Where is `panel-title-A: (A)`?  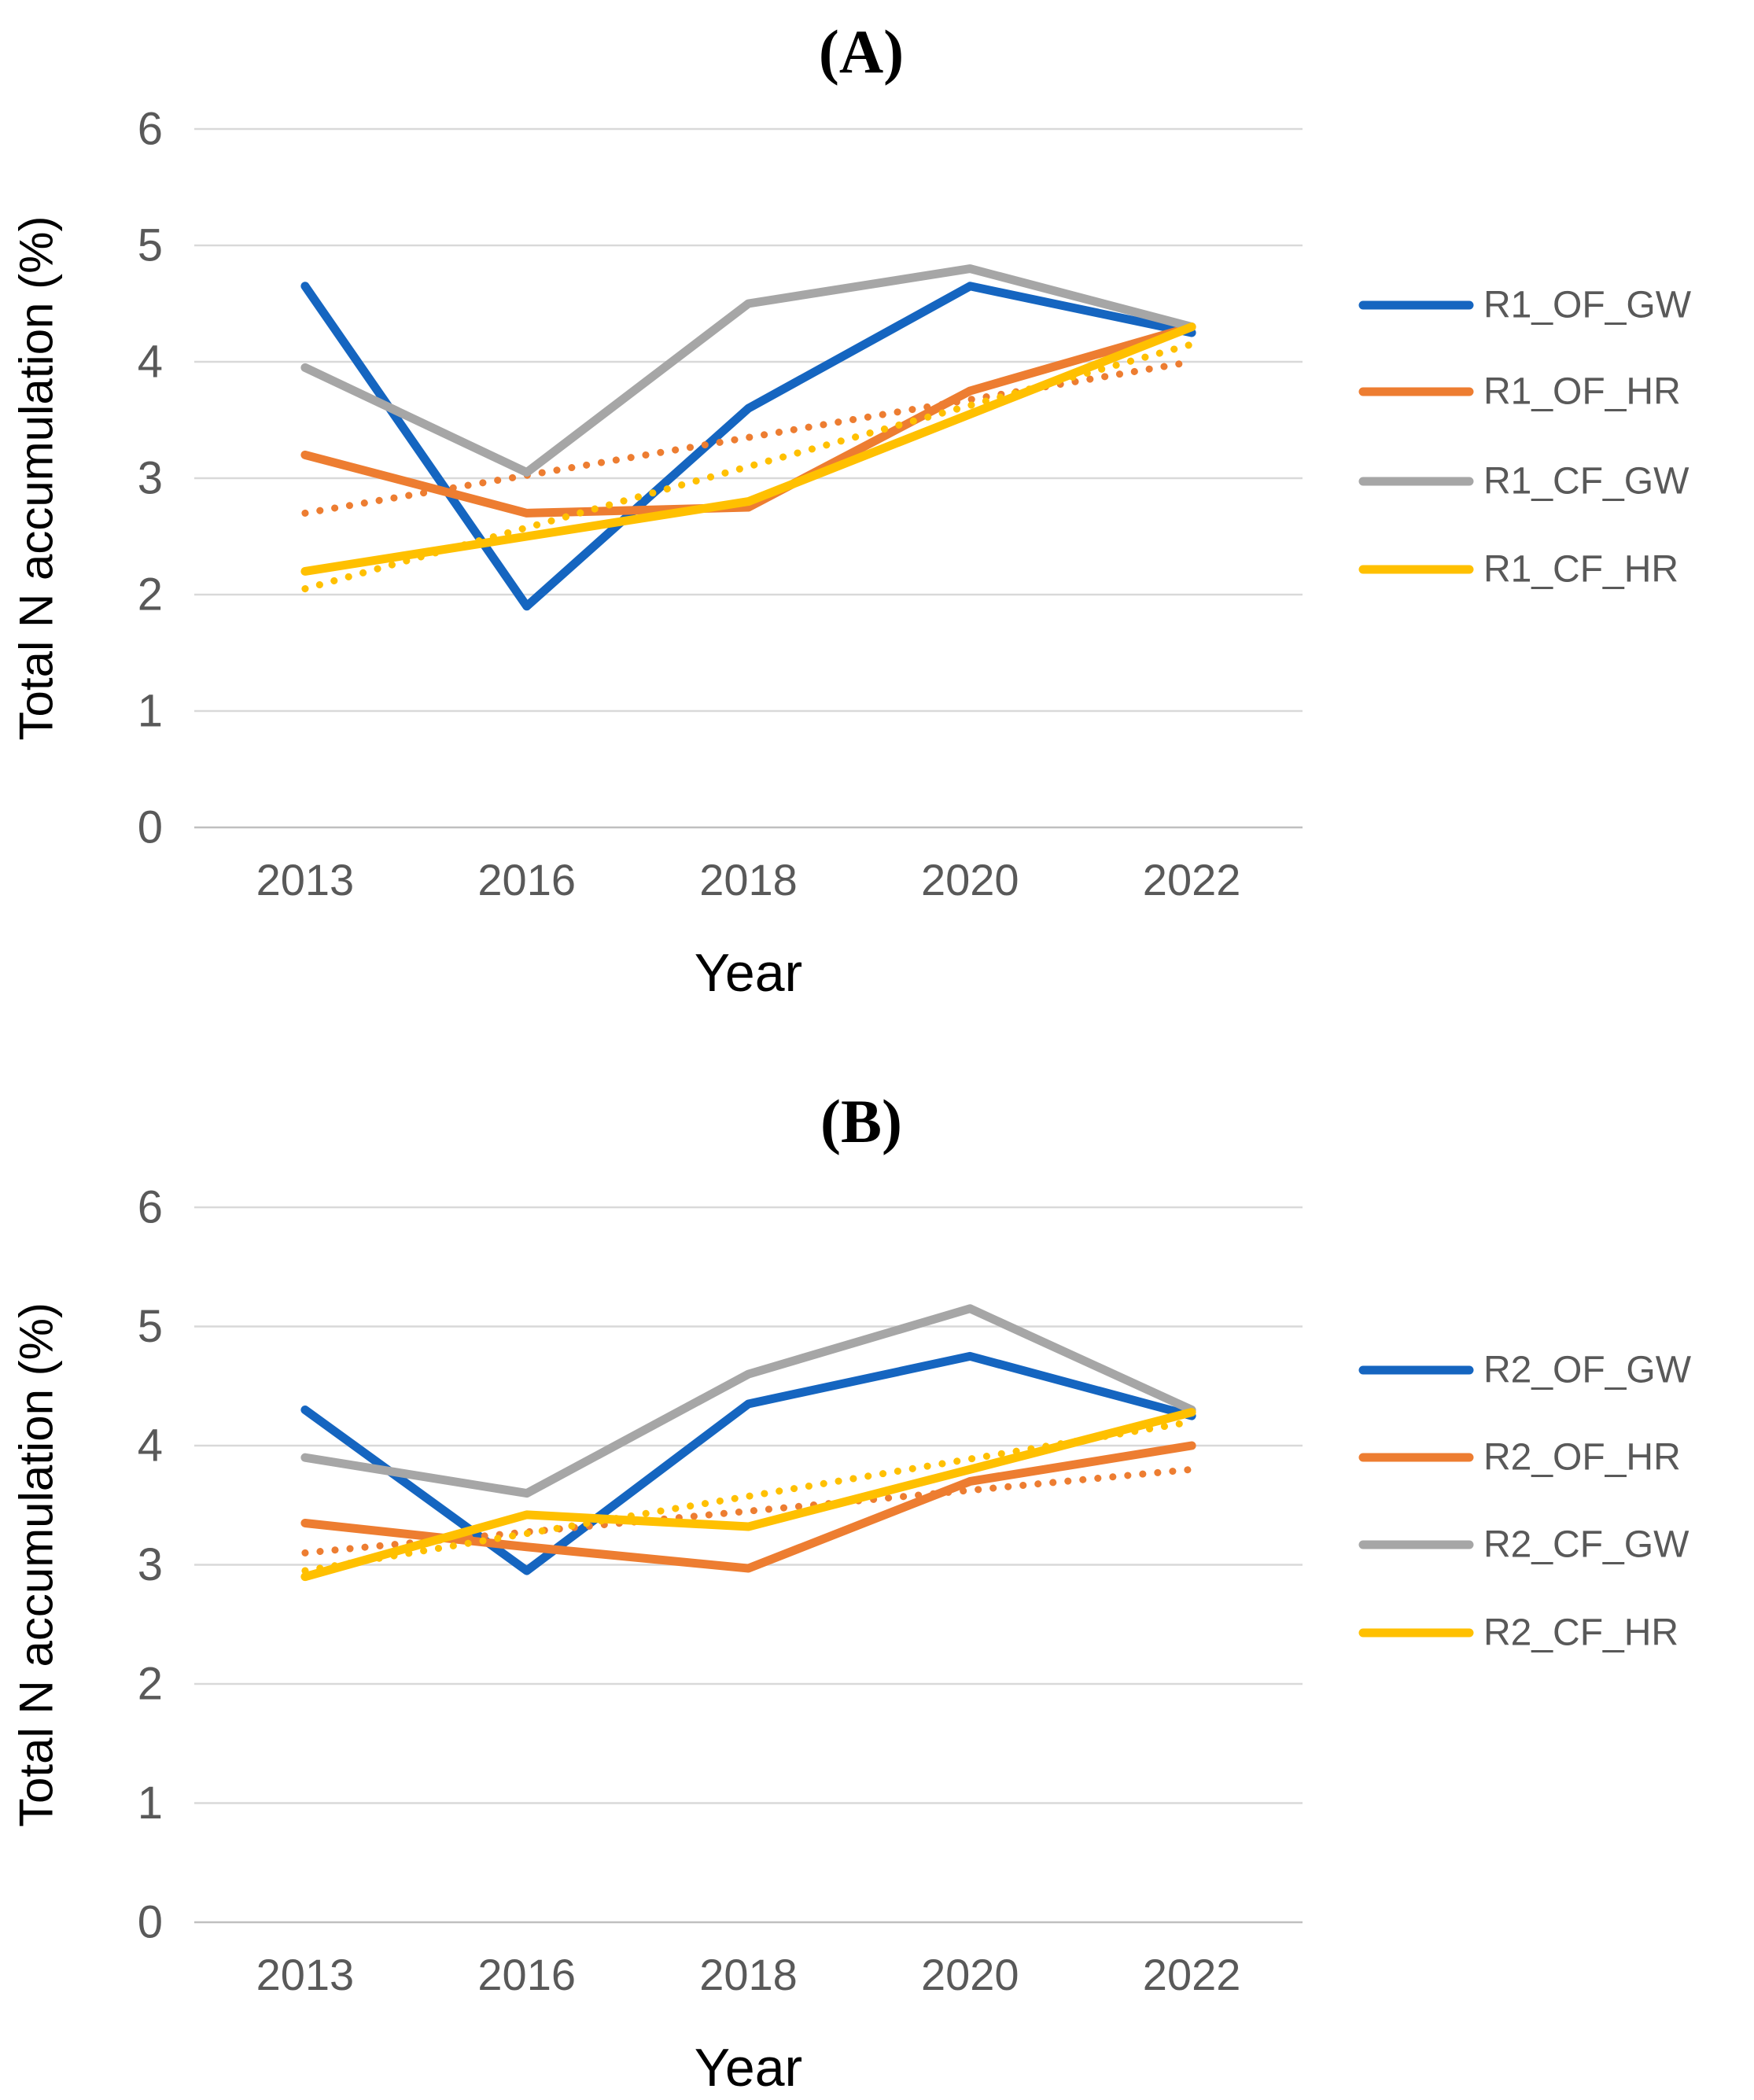 panel-title-A: (A) is located at coordinates (861, 51).